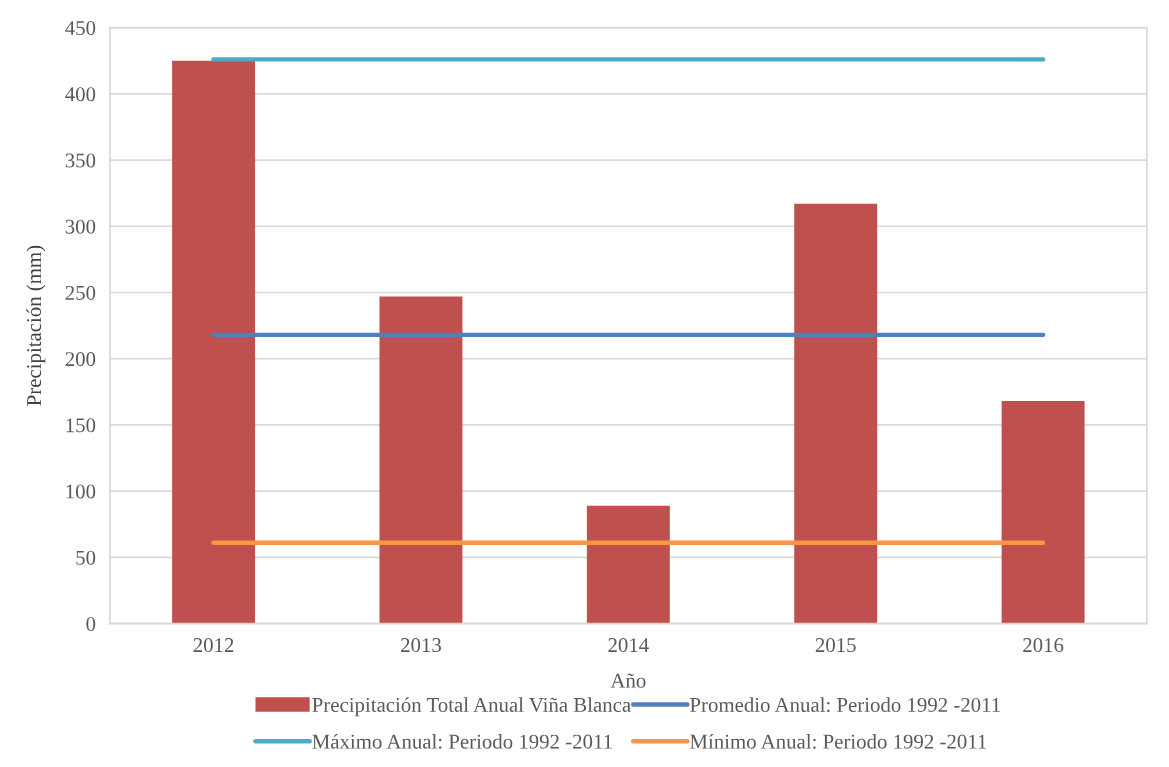 Image resolution: width=1169 pixels, height=767 pixels. Describe the element at coordinates (628, 645) in the screenshot. I see `x-tick-label: 2014` at that location.